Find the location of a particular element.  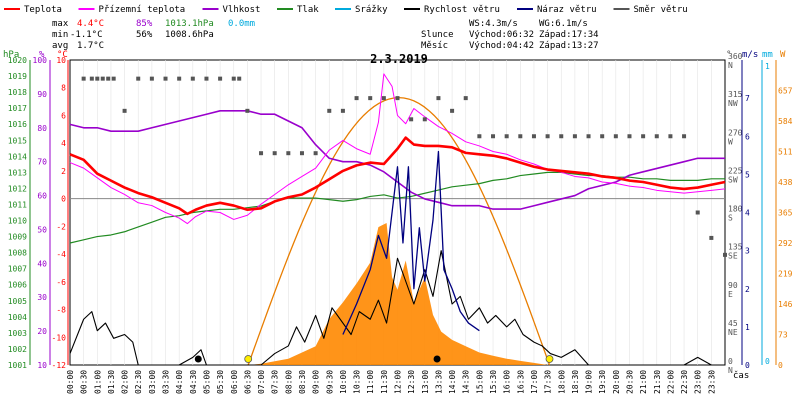

legend-label: Náraz větru is located at coordinates (567, 10).